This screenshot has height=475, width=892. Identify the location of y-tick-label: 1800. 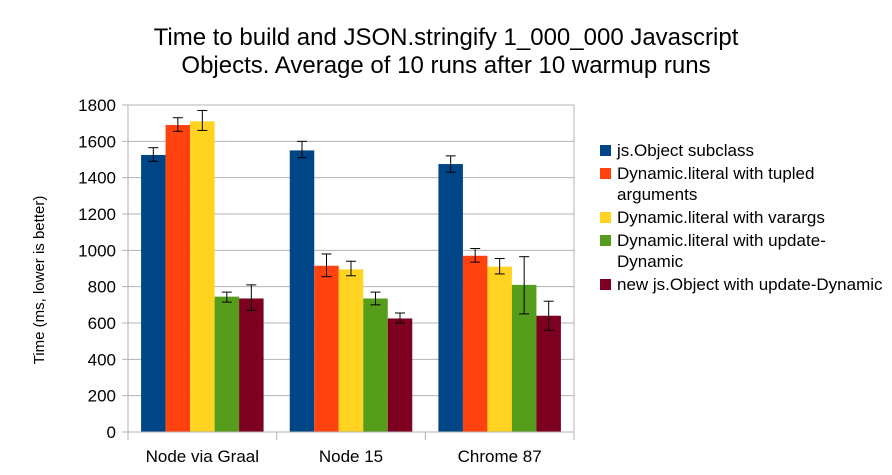
(97, 105).